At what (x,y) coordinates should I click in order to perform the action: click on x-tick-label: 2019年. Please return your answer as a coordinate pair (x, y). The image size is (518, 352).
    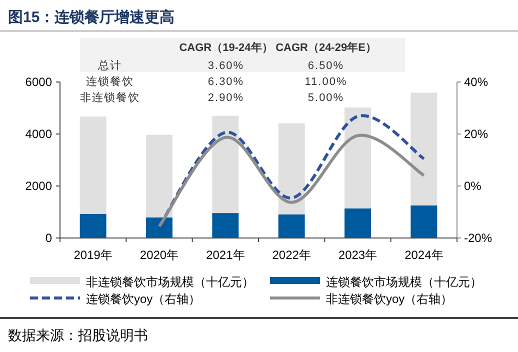
    Looking at the image, I should click on (93, 255).